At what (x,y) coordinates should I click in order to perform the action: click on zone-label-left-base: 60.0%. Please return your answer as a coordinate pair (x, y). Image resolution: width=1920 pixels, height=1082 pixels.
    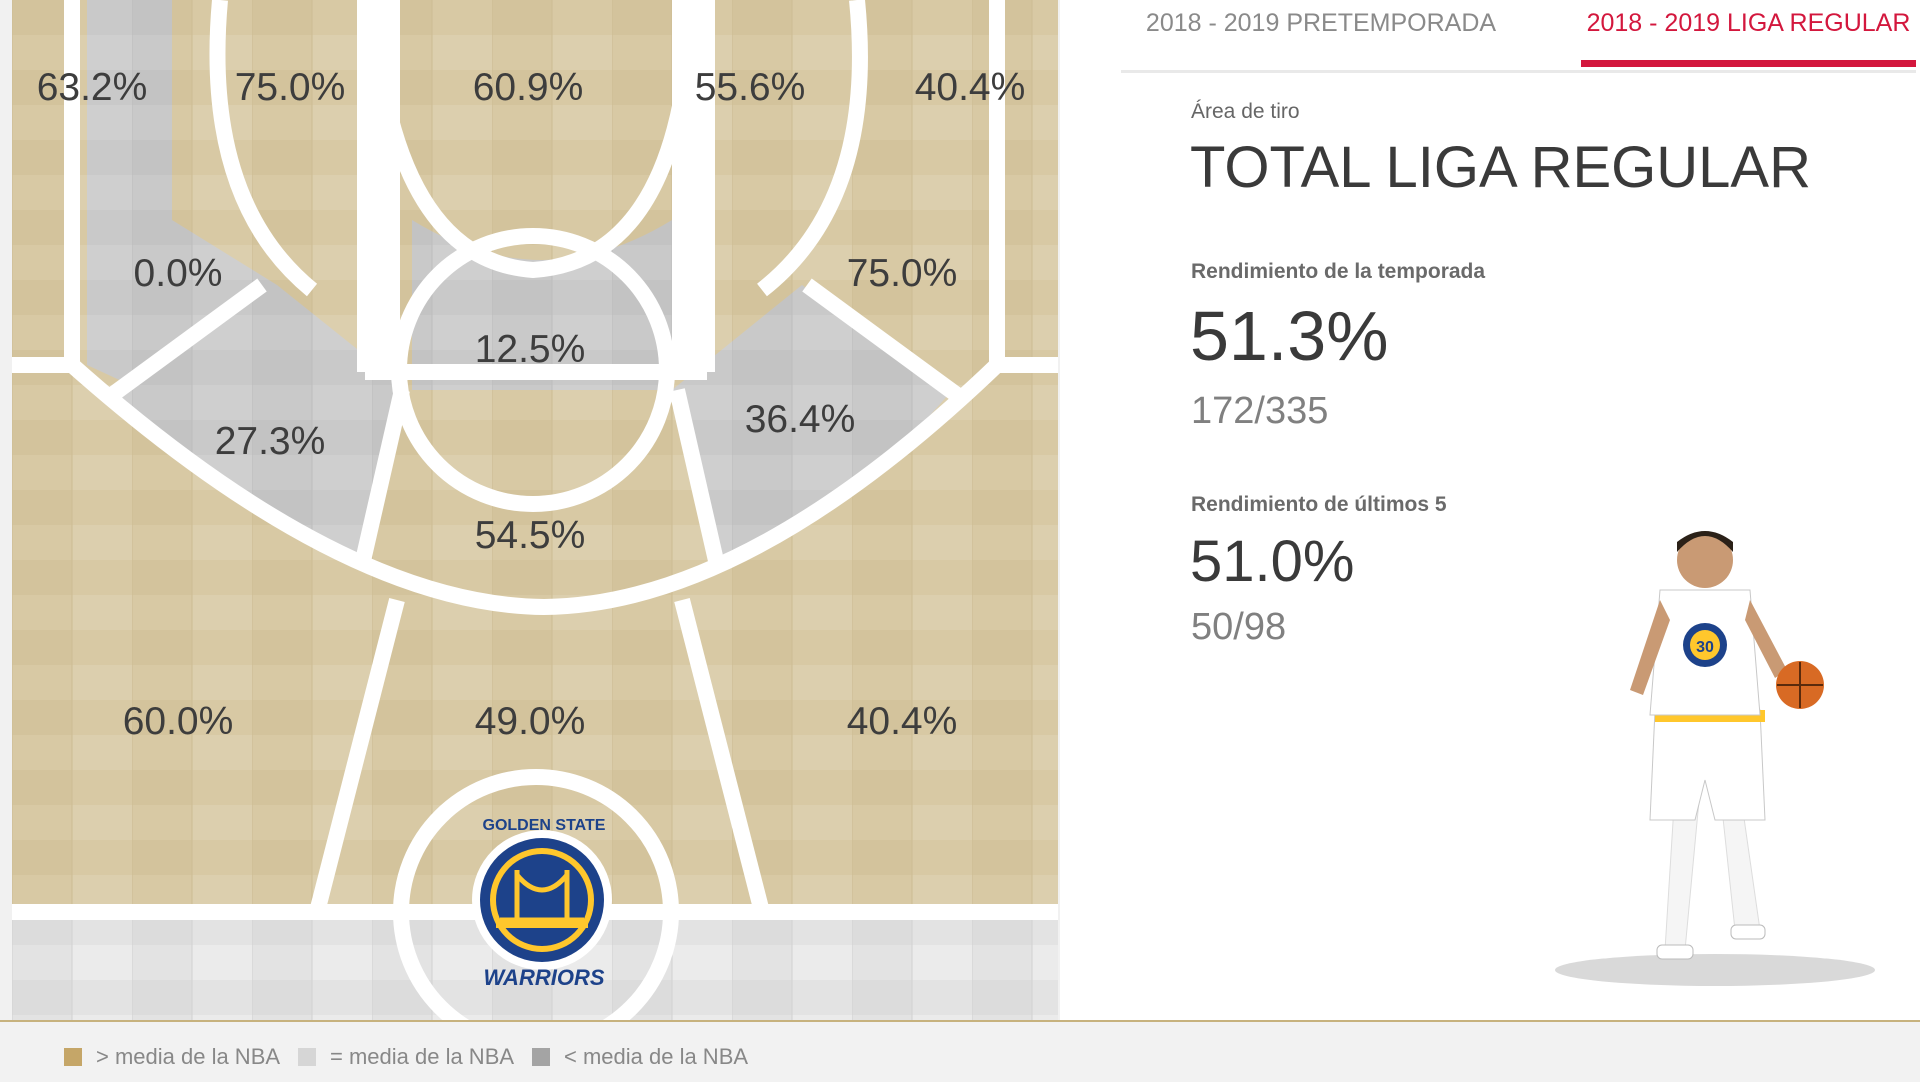
    Looking at the image, I should click on (178, 721).